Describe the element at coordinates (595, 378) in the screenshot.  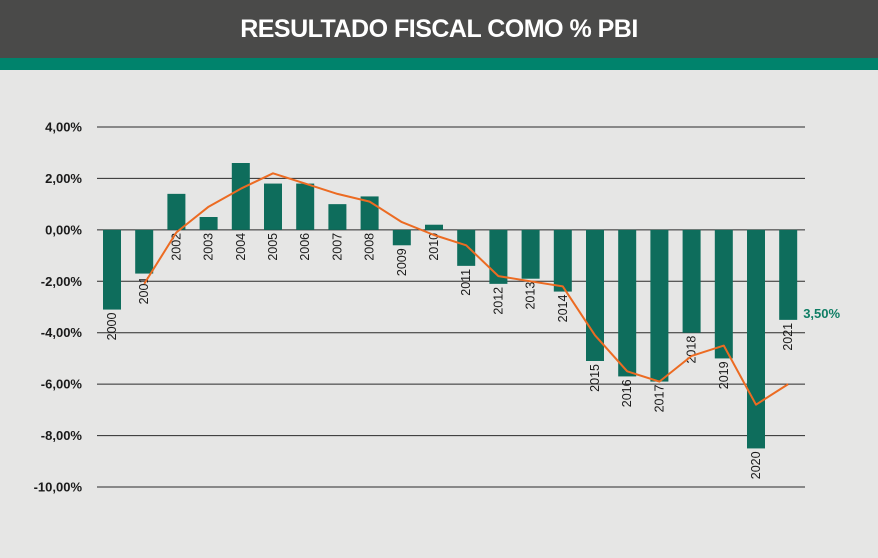
I see `x-tick-label: 2015` at that location.